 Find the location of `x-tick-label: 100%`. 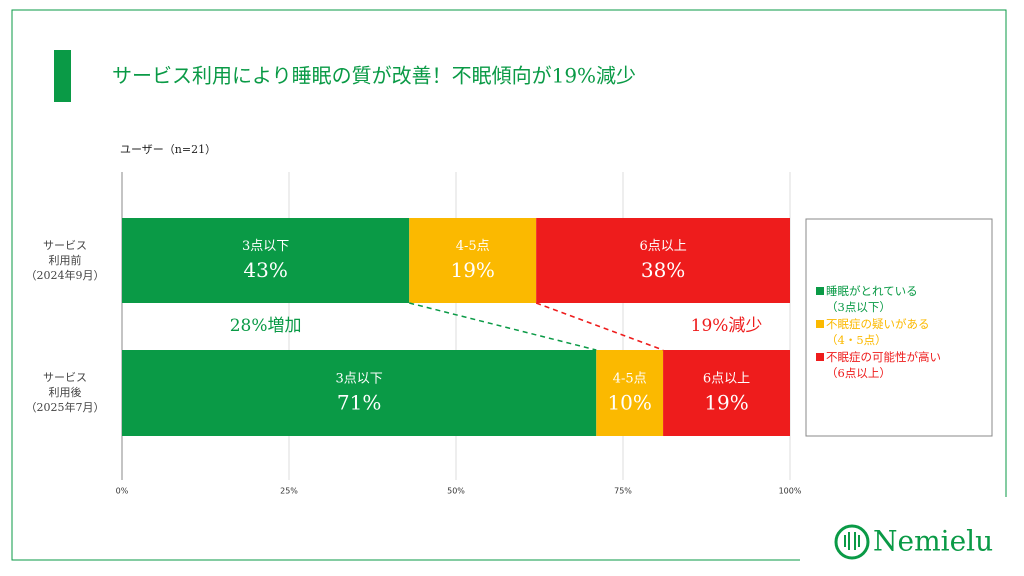

x-tick-label: 100% is located at coordinates (790, 491).